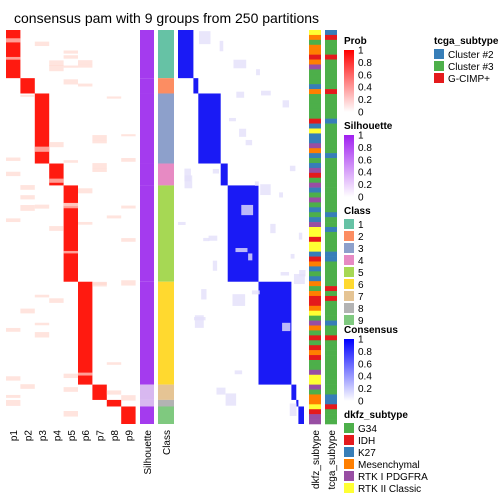 The height and width of the screenshot is (504, 504). What do you see at coordinates (115, 436) in the screenshot?
I see `column-label-p8: p8` at bounding box center [115, 436].